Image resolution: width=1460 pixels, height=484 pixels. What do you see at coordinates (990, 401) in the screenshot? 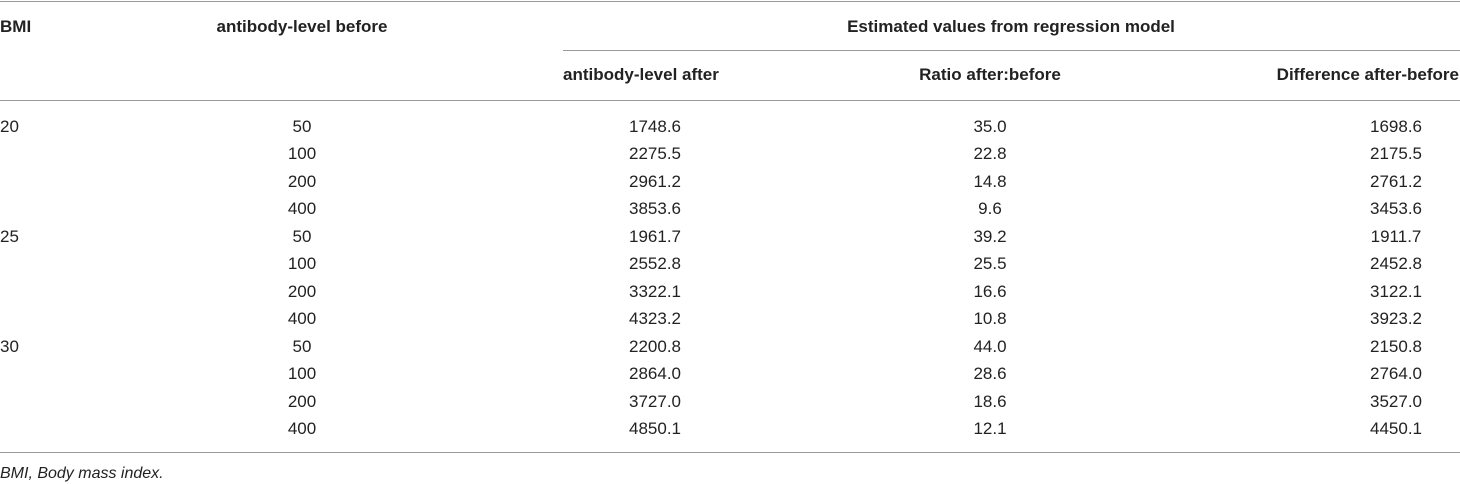
I see `table-cell: 18.6` at bounding box center [990, 401].